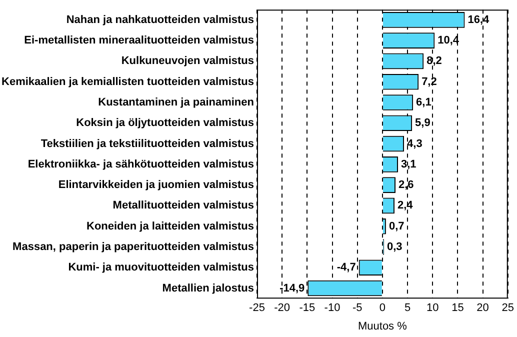  I want to click on data-label: 3,1, so click(408, 164).